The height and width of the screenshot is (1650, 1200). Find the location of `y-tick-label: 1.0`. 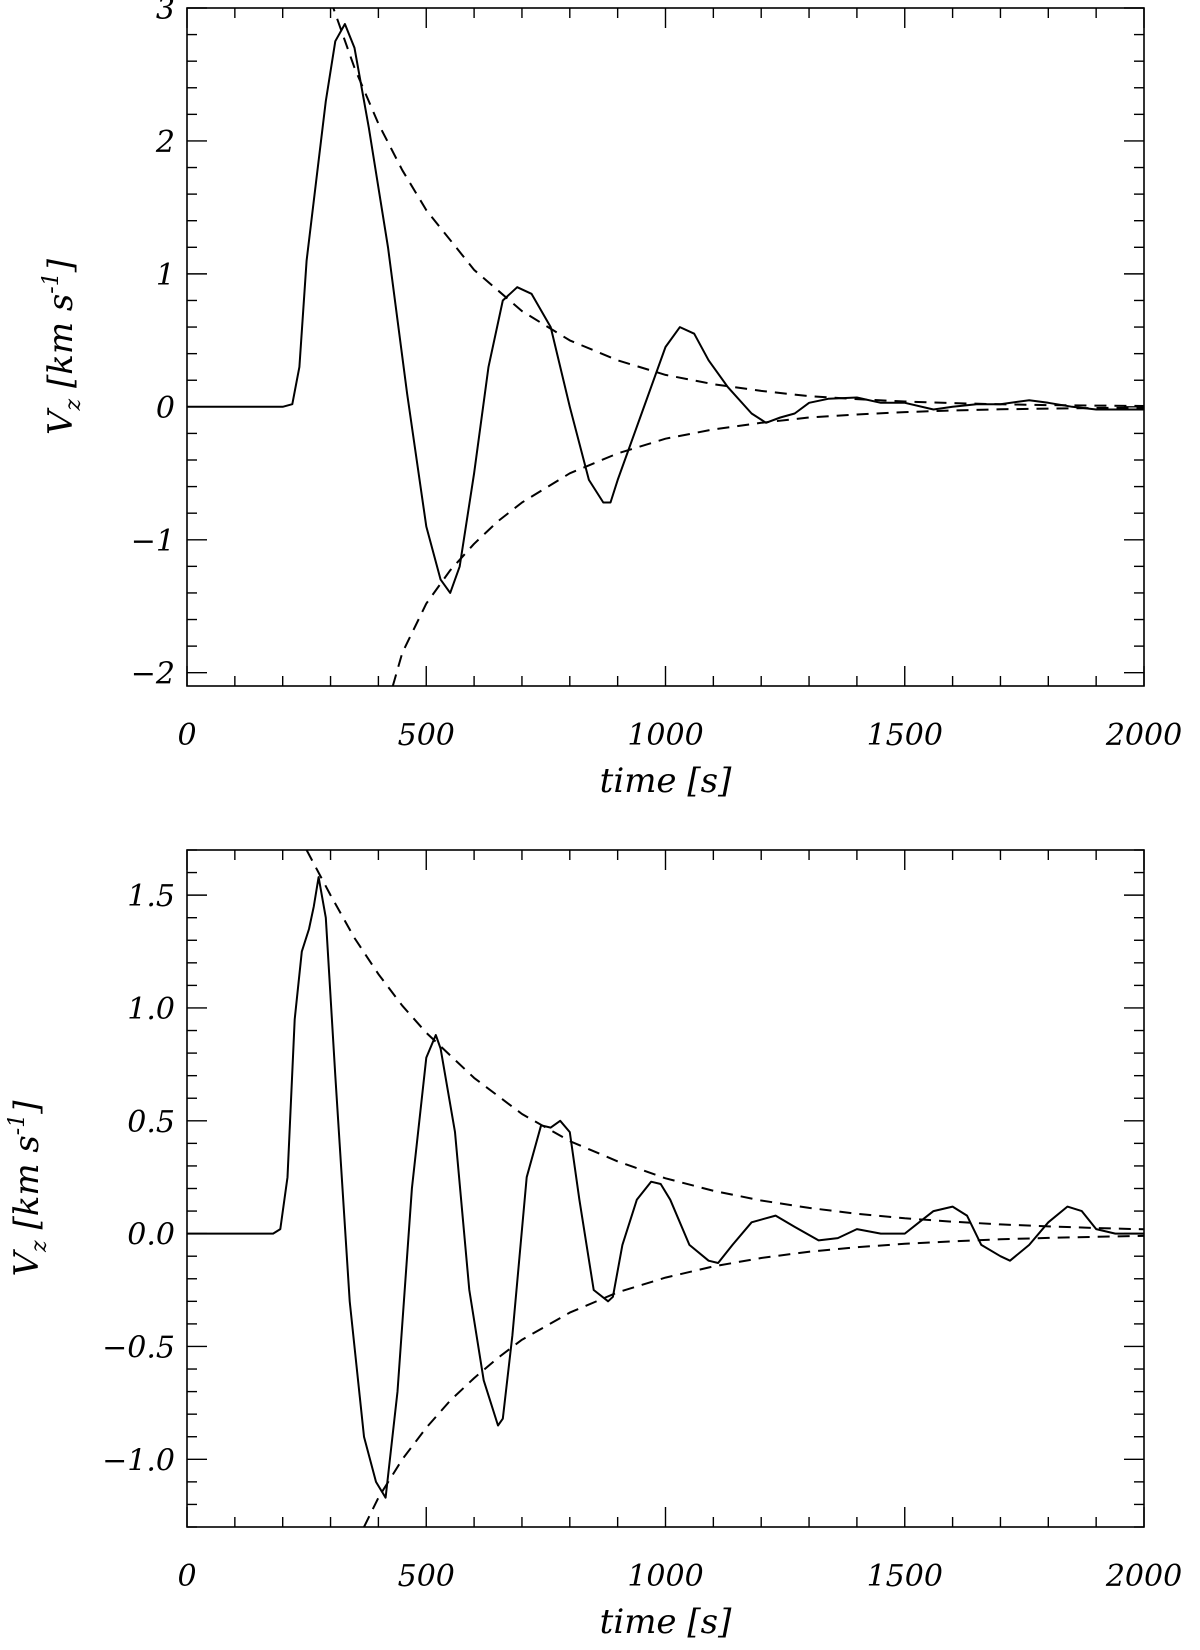

y-tick-label: 1.0 is located at coordinates (151, 1009).